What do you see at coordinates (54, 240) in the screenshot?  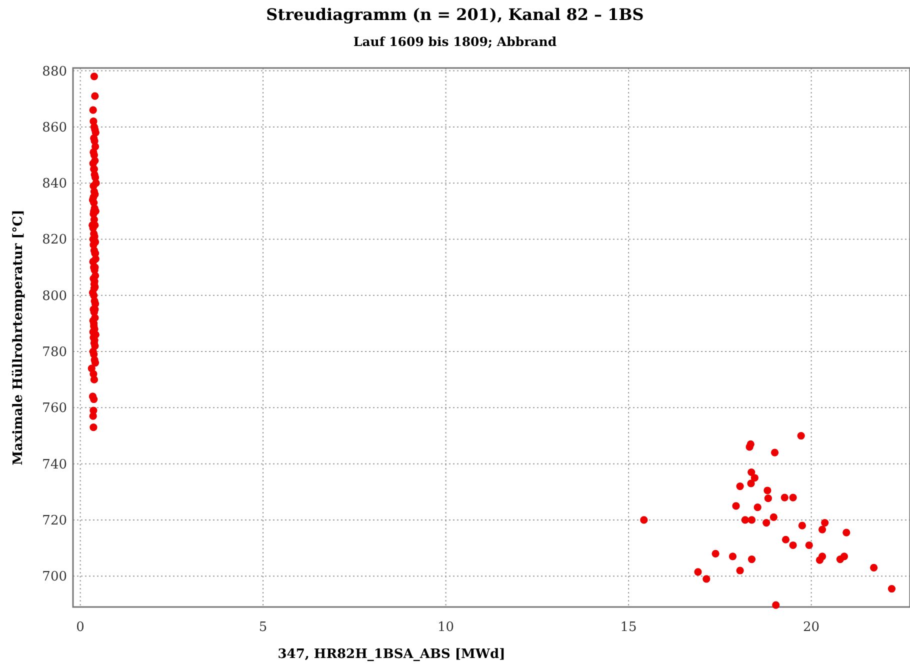 I see `y-tick-label: 820` at bounding box center [54, 240].